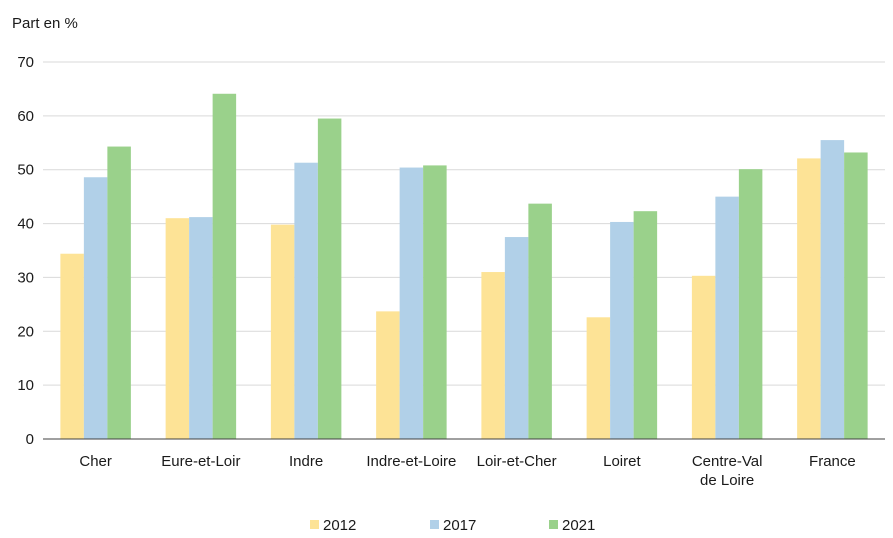  Describe the element at coordinates (25, 62) in the screenshot. I see `y-tick-label: 70` at that location.